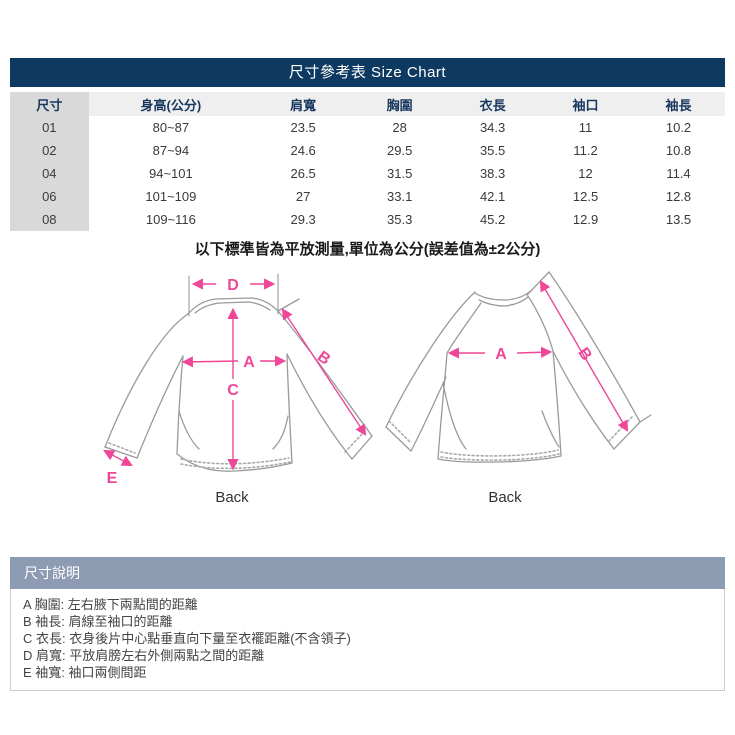 The height and width of the screenshot is (735, 735). I want to click on cell-height: 80~87, so click(171, 127).